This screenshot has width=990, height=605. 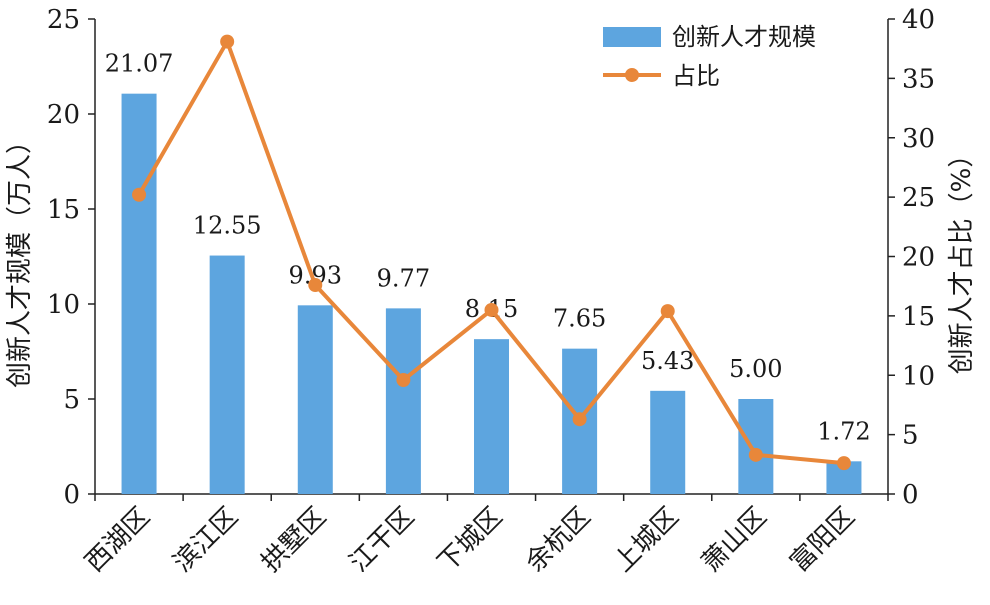 What do you see at coordinates (709, 56) in the screenshot?
I see `legend: 创新人才规模 占比` at bounding box center [709, 56].